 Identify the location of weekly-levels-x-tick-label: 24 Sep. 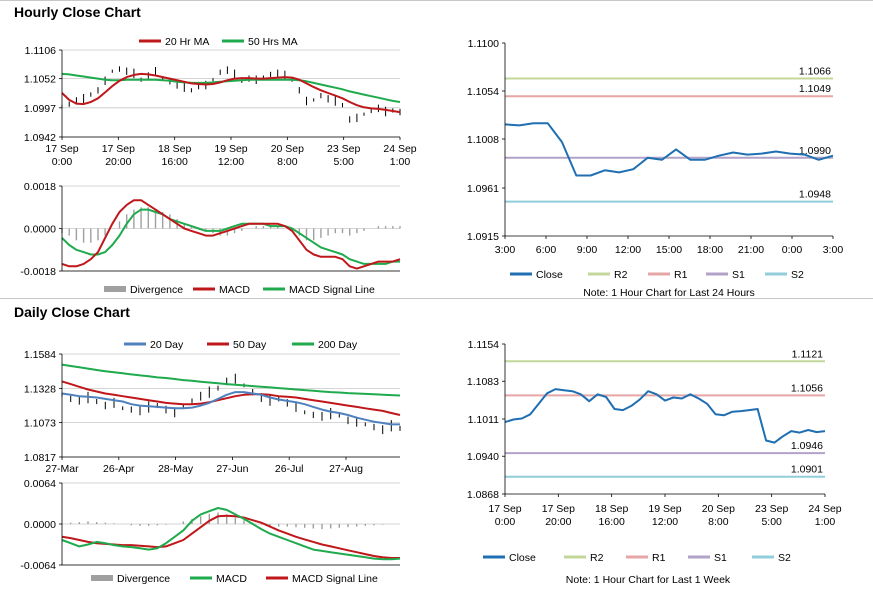
(824, 509).